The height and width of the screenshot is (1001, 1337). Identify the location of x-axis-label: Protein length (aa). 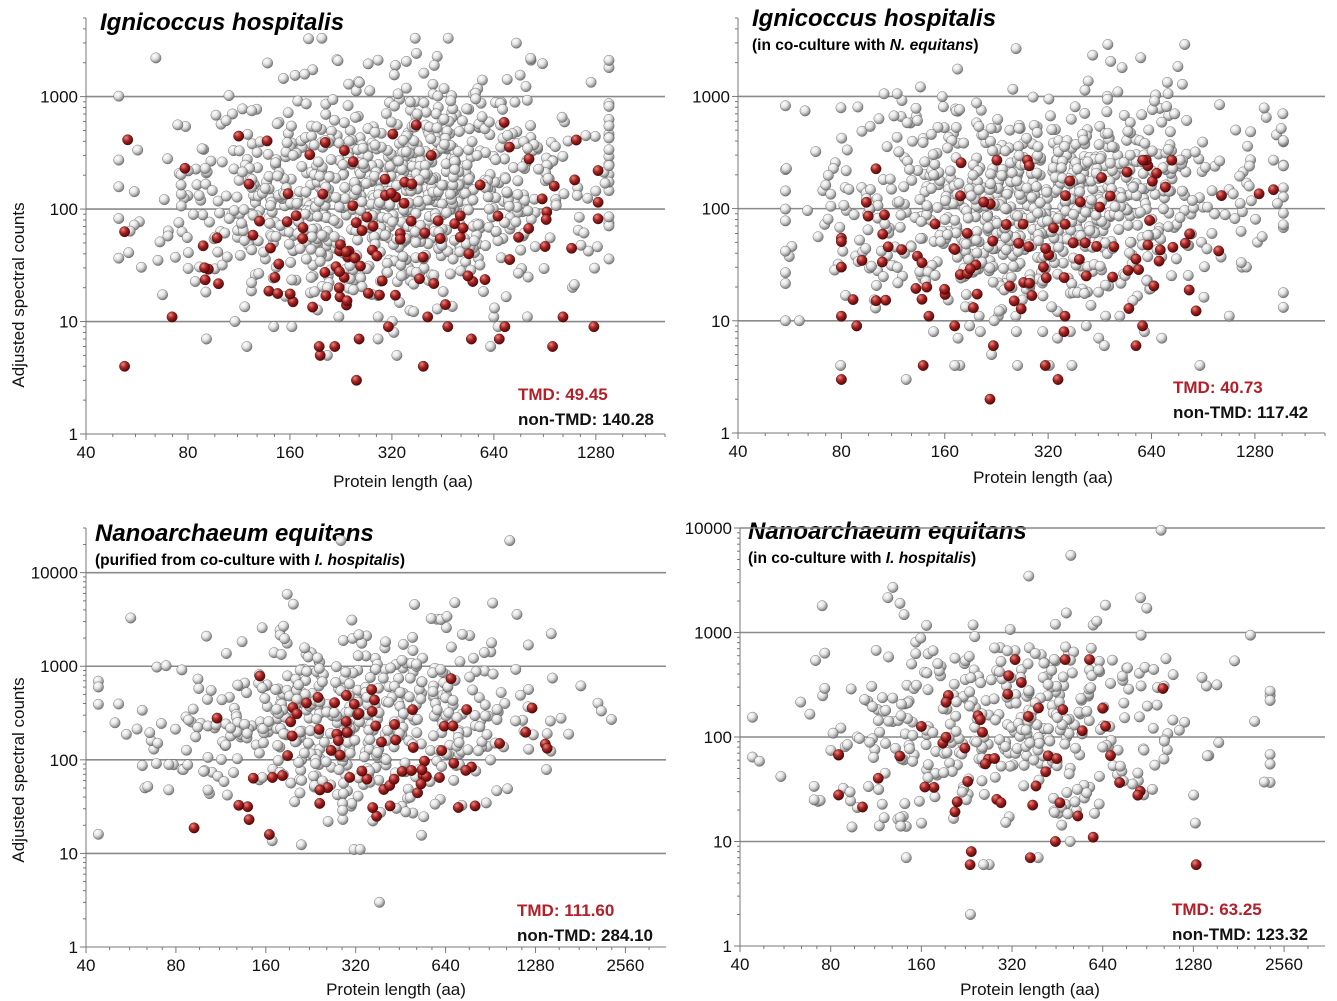
(396, 989).